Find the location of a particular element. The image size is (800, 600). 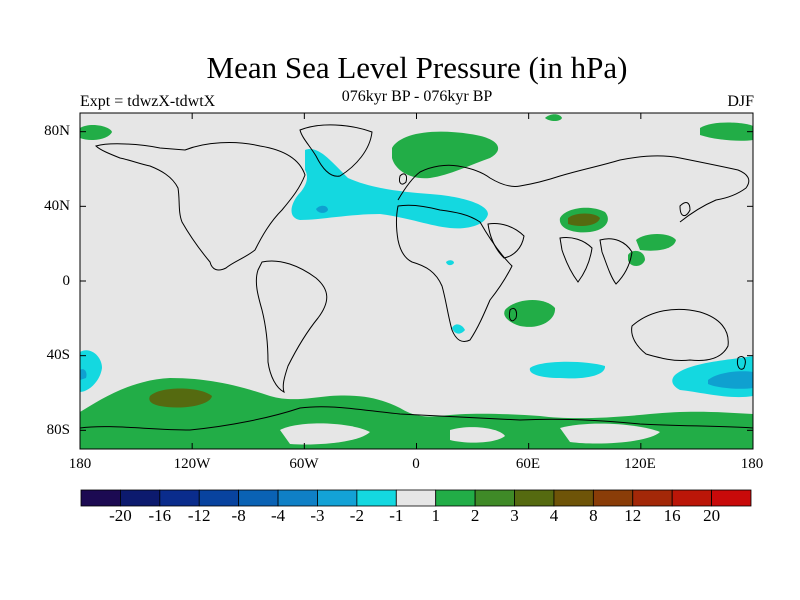

coast-europe is located at coordinates (573, 189).